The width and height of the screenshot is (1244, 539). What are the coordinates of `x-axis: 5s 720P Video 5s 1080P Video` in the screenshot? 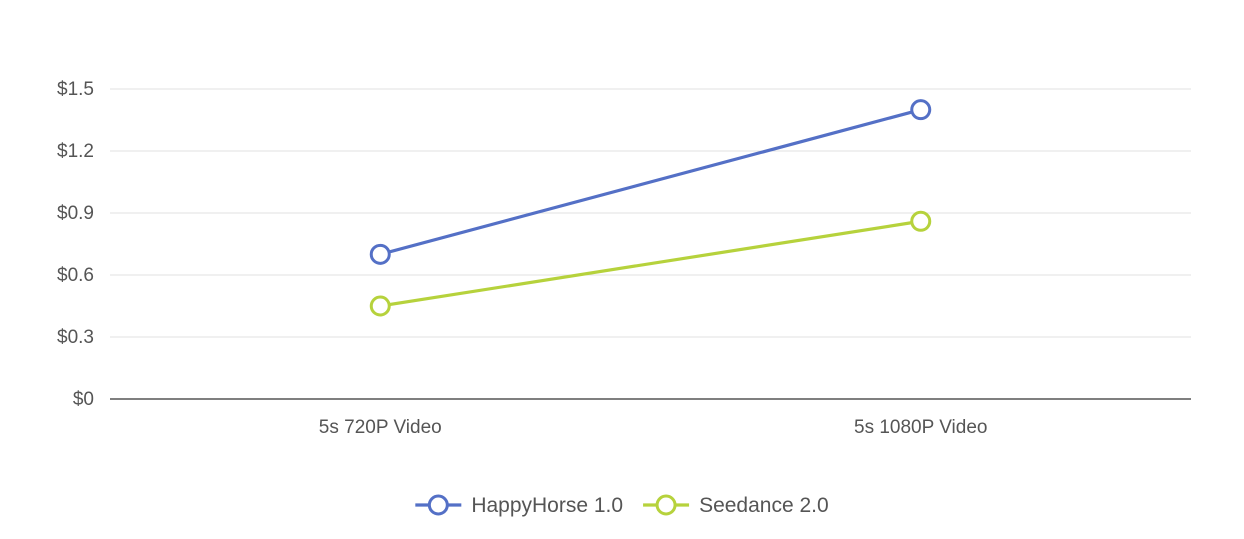 It's located at (650, 418).